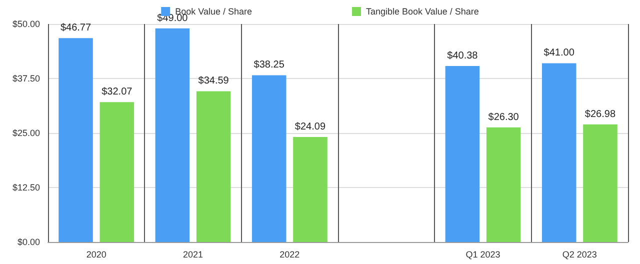 Image resolution: width=640 pixels, height=264 pixels. I want to click on y-tick-label: $12.50, so click(26, 187).